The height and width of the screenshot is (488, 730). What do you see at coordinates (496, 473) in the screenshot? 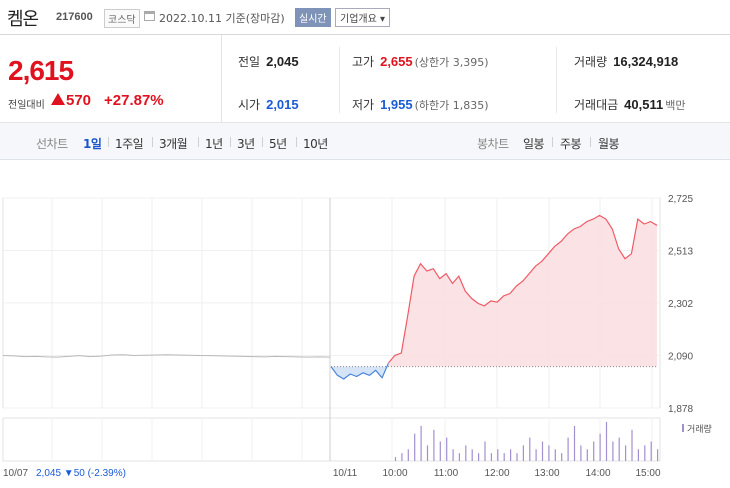
I see `x-tick-label: 12:00` at bounding box center [496, 473].